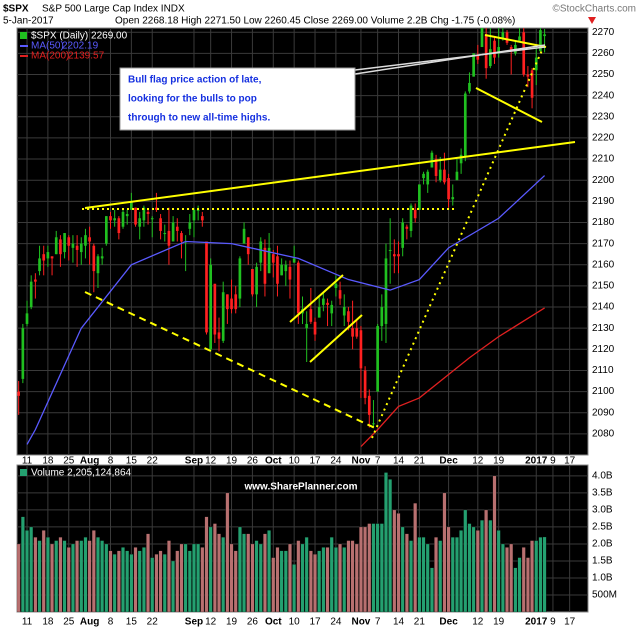 Image resolution: width=640 pixels, height=630 pixels. Describe the element at coordinates (50, 56) in the screenshot. I see `legend-label: MA(200)` at that location.